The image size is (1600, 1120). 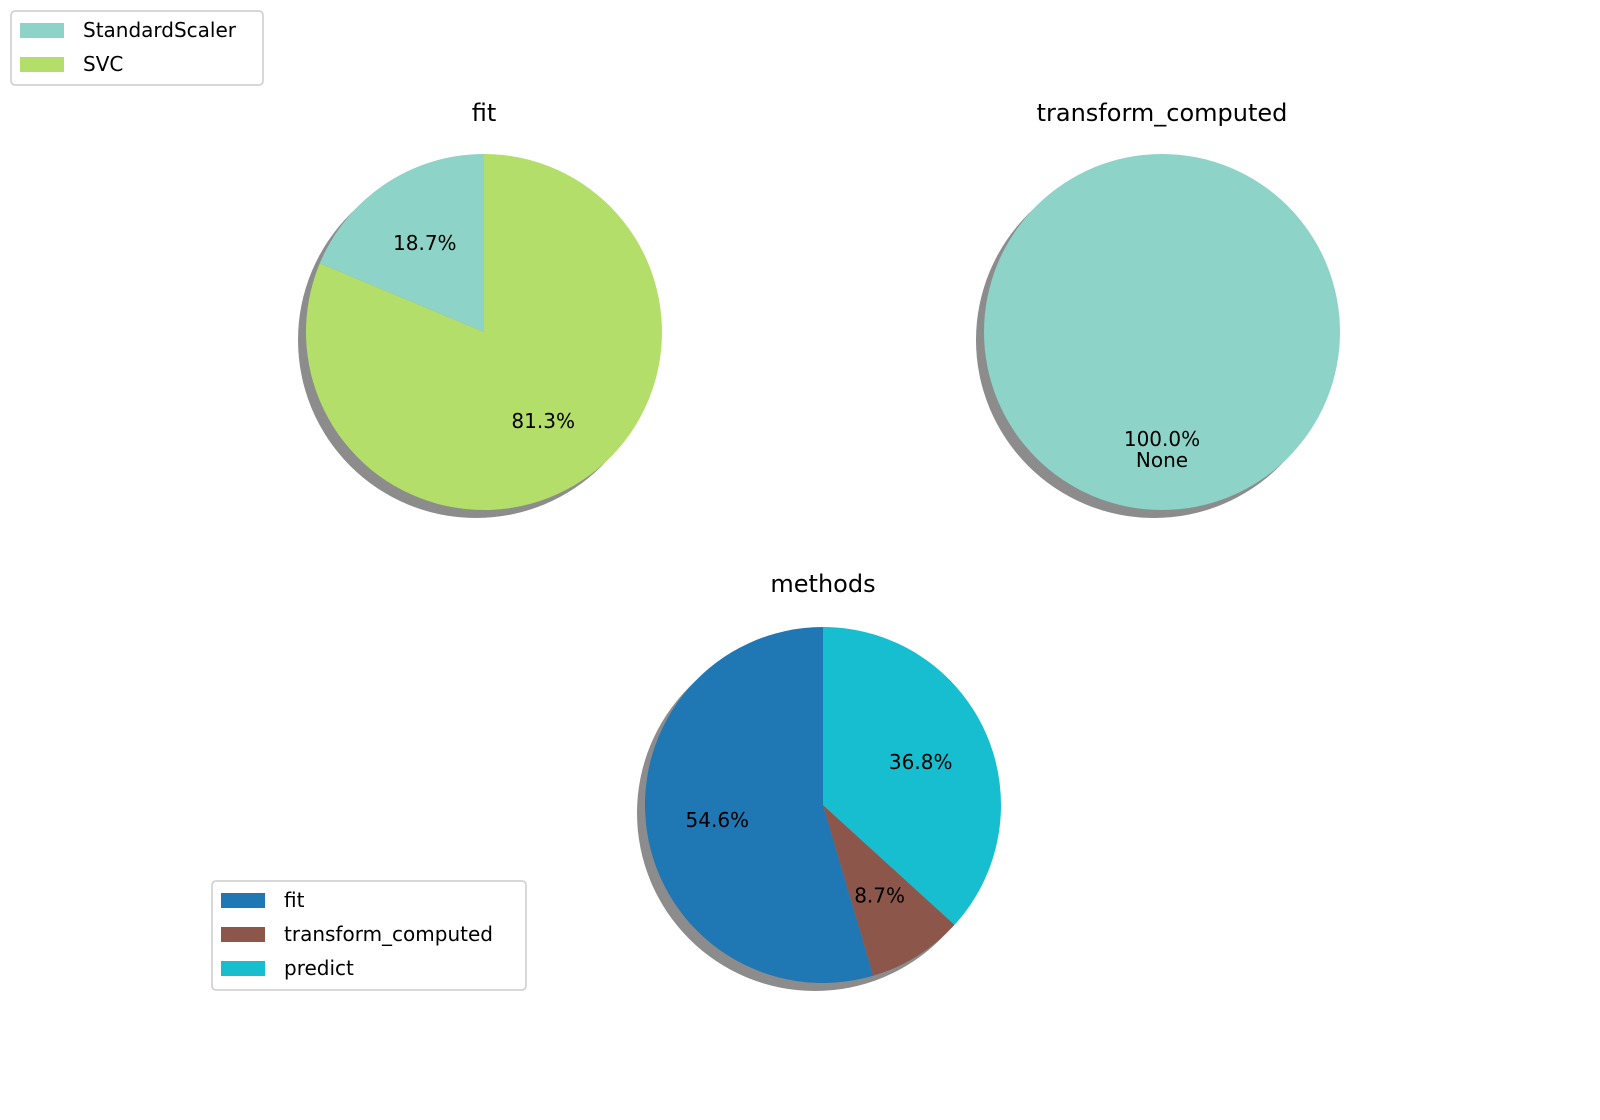 I want to click on pie-slice-predict, so click(x=912, y=776).